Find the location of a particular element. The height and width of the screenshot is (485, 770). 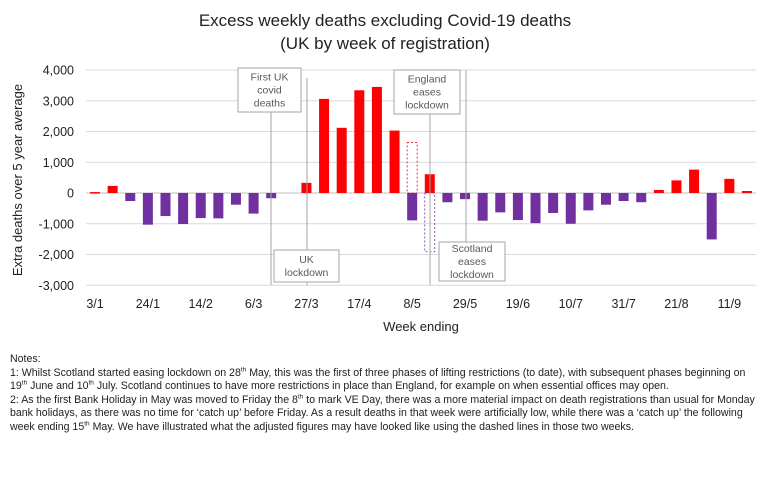

x-tick-label: 17/4 is located at coordinates (359, 304).